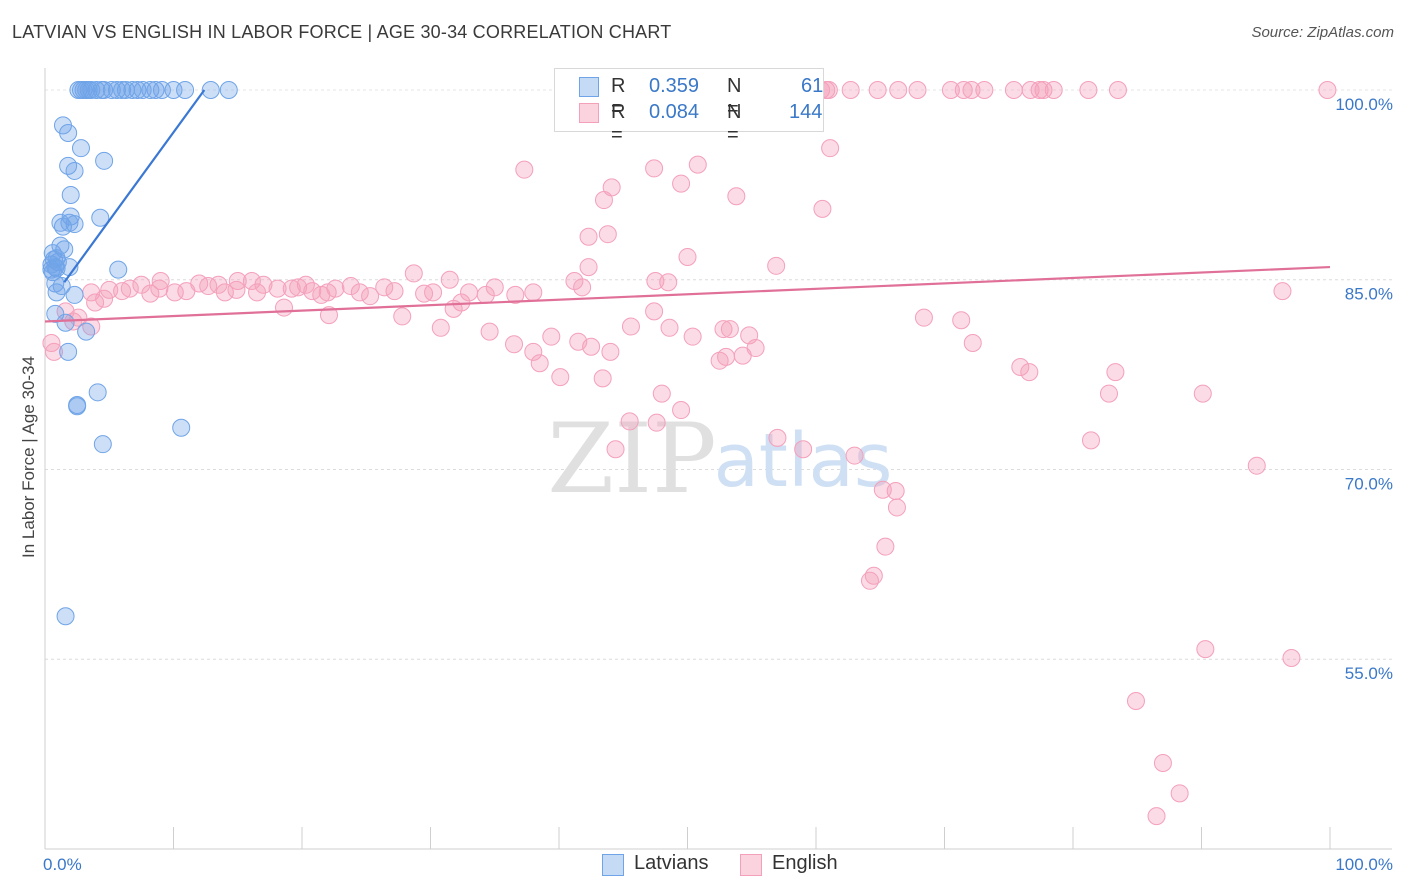 The height and width of the screenshot is (892, 1406). What do you see at coordinates (28, 457) in the screenshot?
I see `y-axis-label: In Labor Force | Age 30-34` at bounding box center [28, 457].